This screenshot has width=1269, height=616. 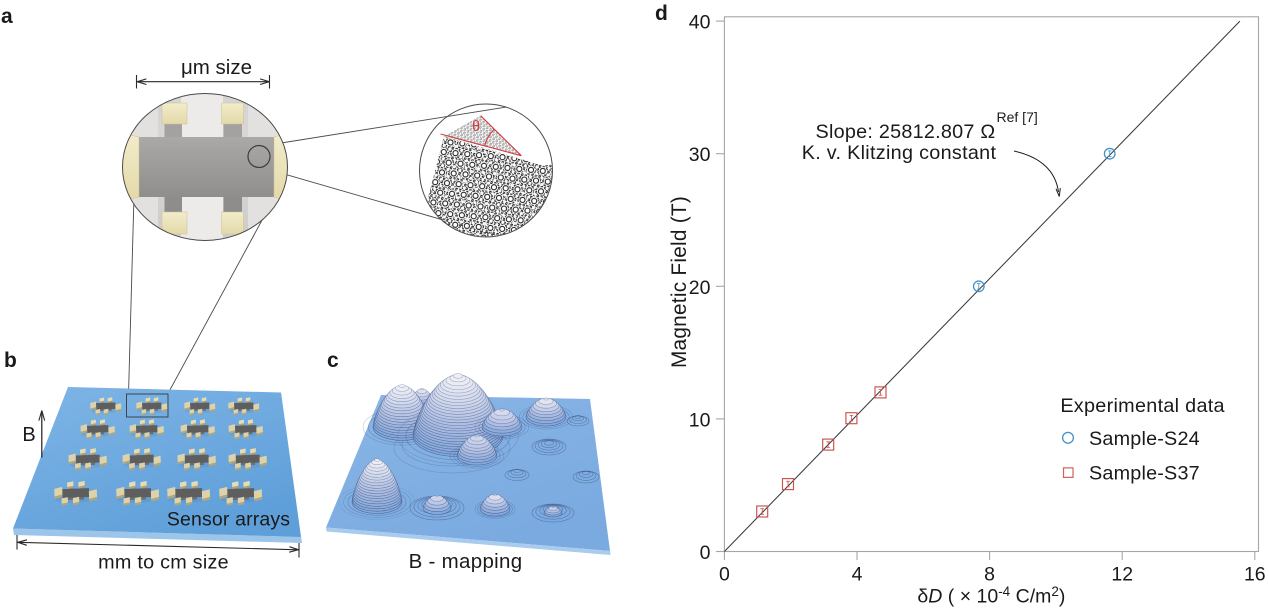 What do you see at coordinates (1144, 439) in the screenshot?
I see `svg-text: Sample-S24` at bounding box center [1144, 439].